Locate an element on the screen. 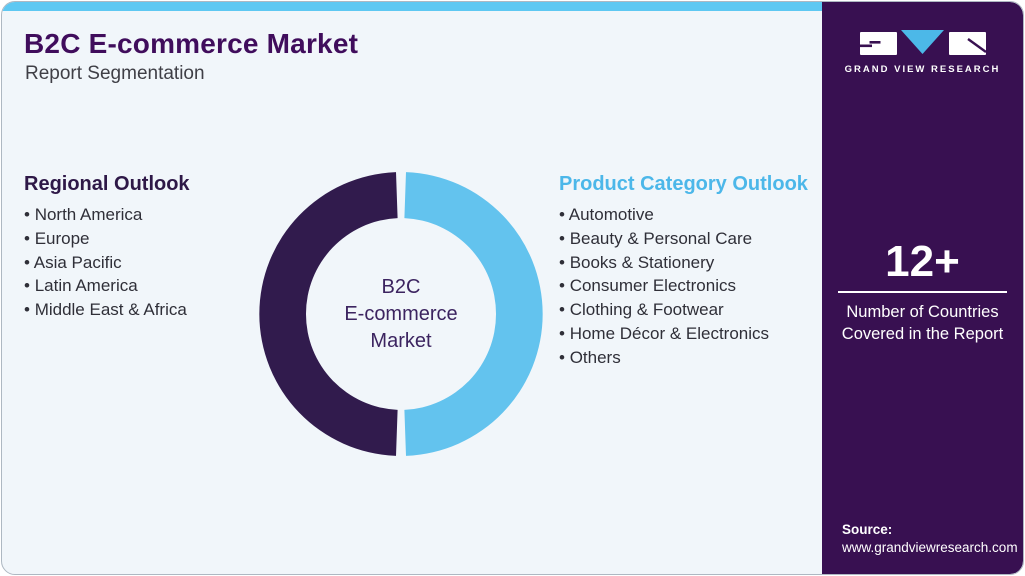 The width and height of the screenshot is (1025, 576). list-item: Others is located at coordinates (691, 358).